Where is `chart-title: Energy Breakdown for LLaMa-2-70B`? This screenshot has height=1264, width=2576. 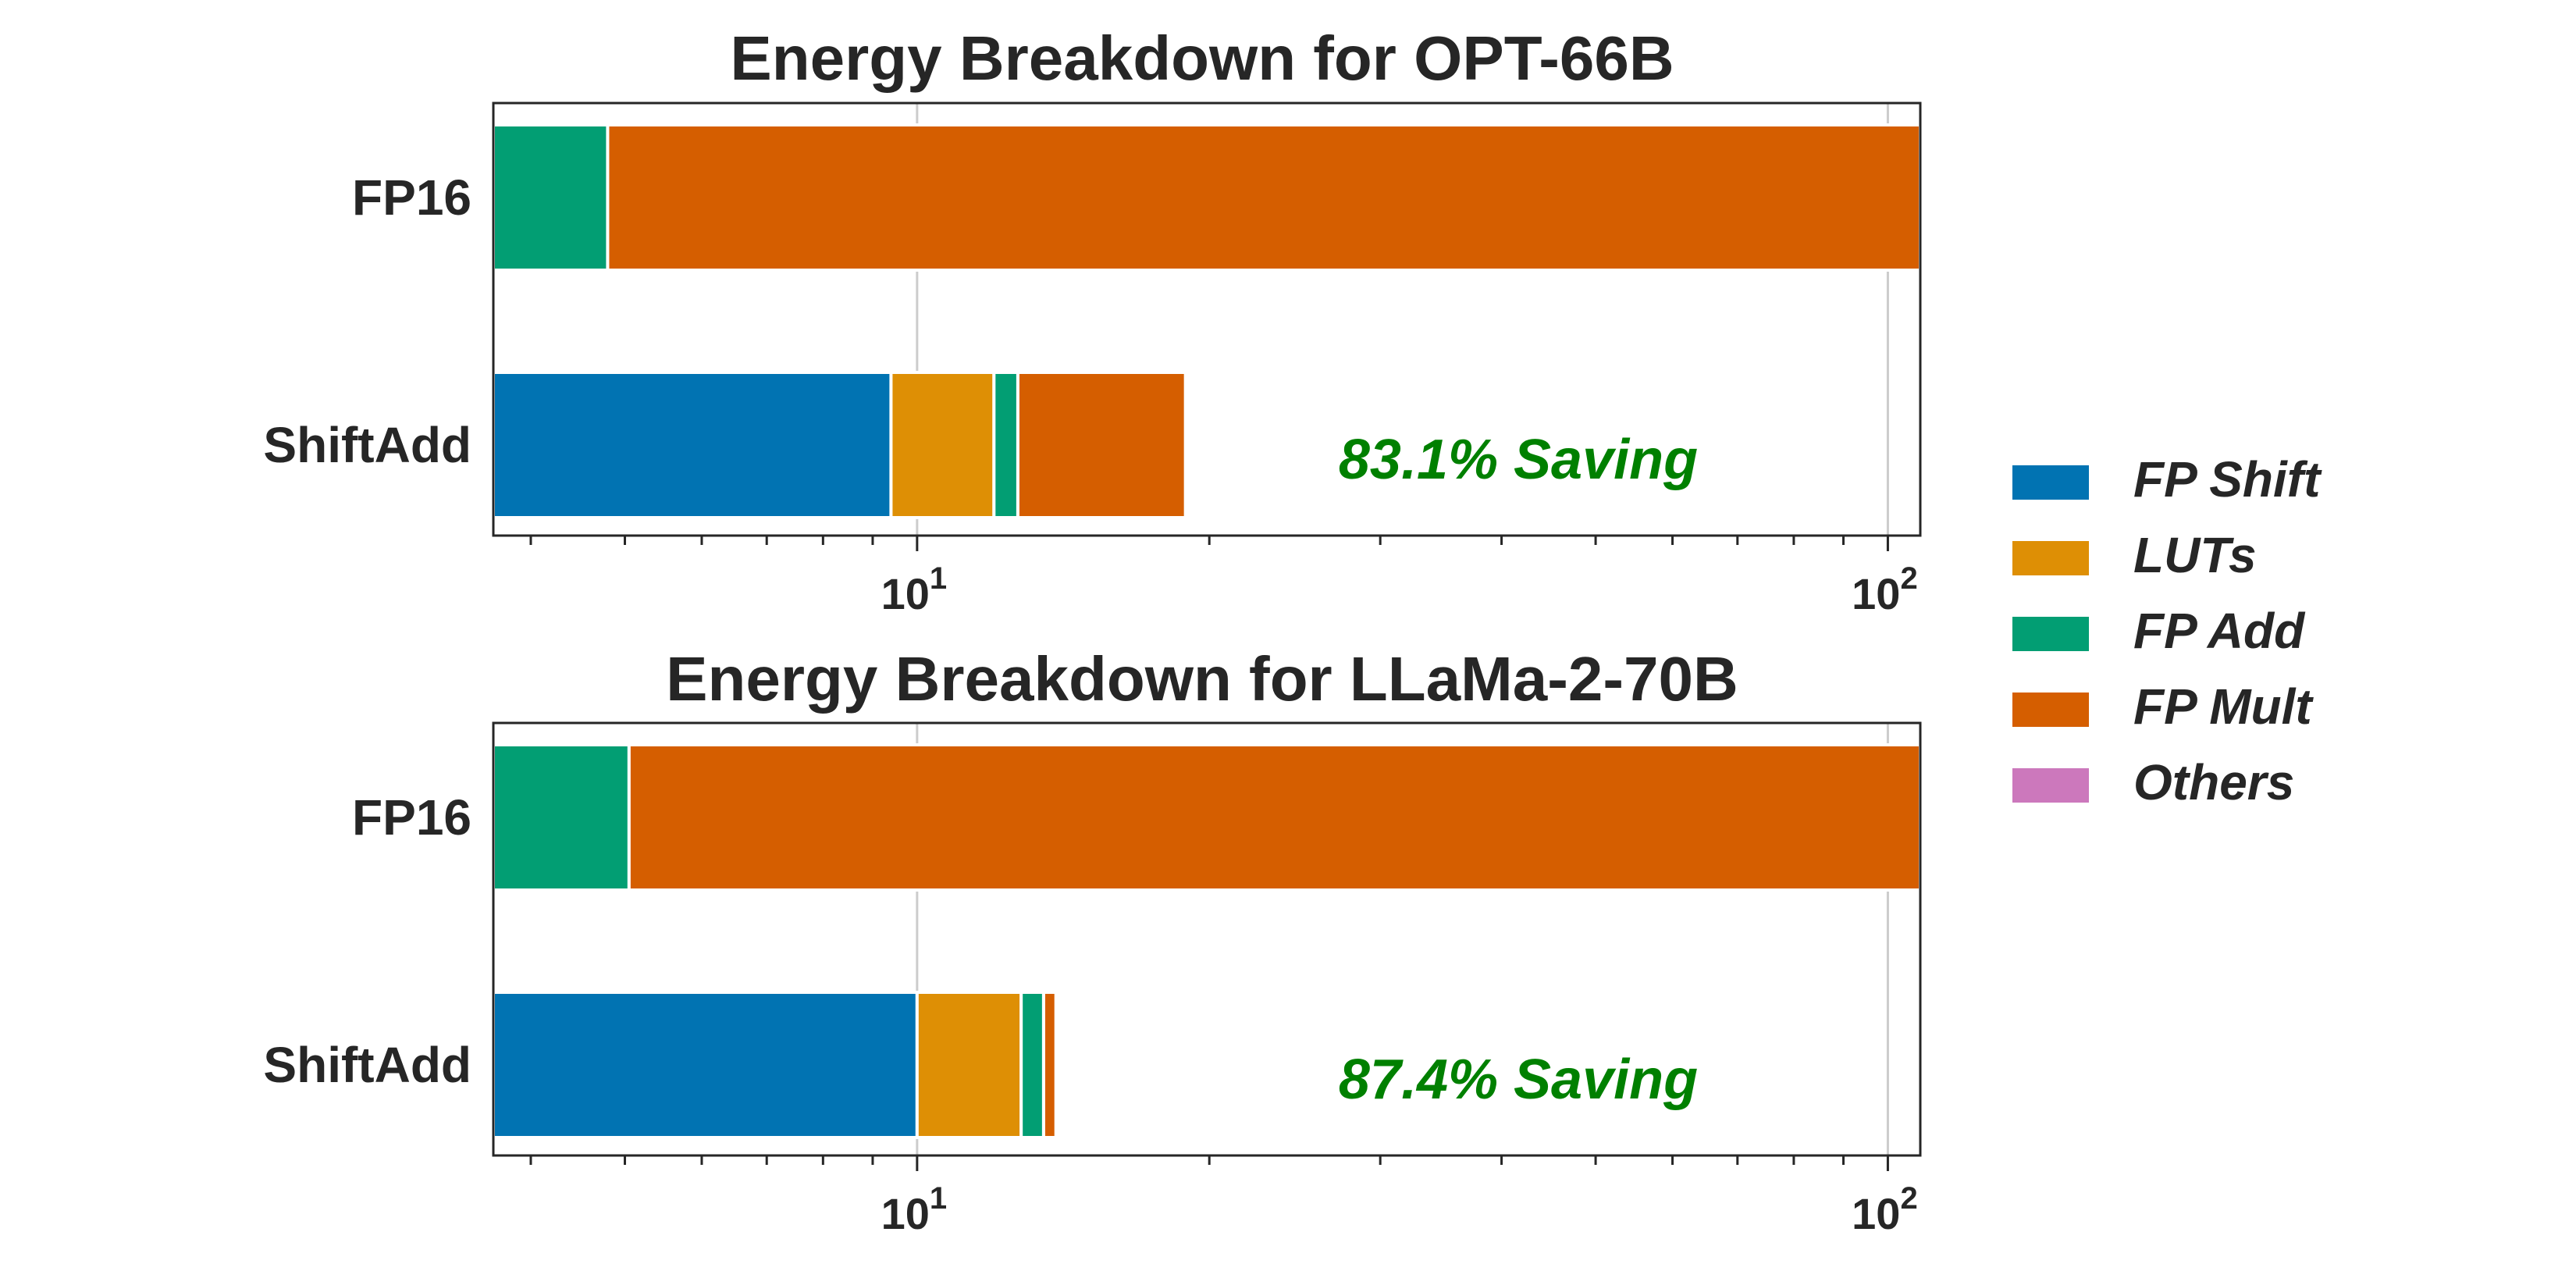 chart-title: Energy Breakdown for LLaMa-2-70B is located at coordinates (1202, 679).